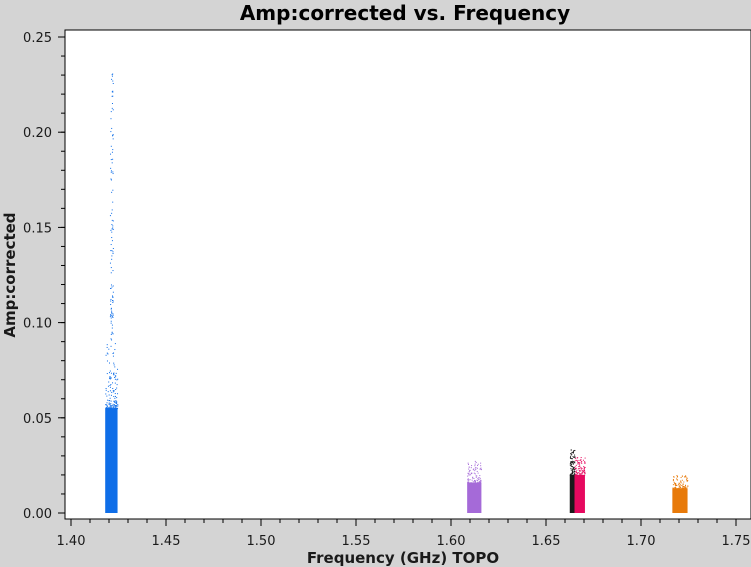  Describe the element at coordinates (356, 541) in the screenshot. I see `x-tick-label: 1.55` at that location.